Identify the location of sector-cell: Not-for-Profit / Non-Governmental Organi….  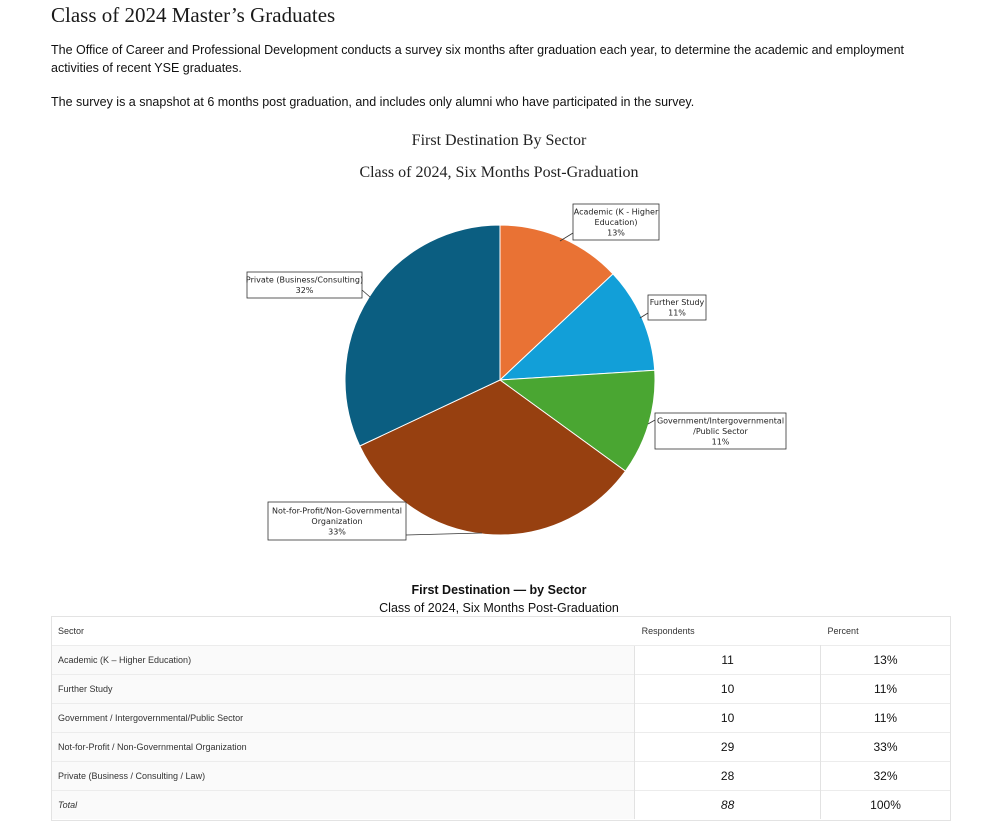
(343, 747).